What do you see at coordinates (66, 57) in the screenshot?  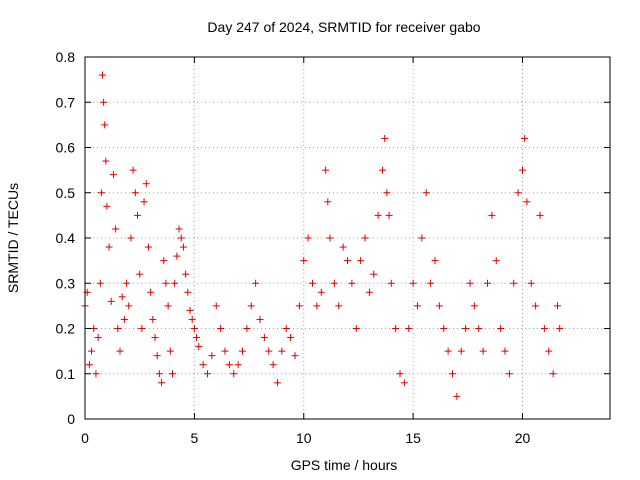 I see `y-tick-label: 0.8` at bounding box center [66, 57].